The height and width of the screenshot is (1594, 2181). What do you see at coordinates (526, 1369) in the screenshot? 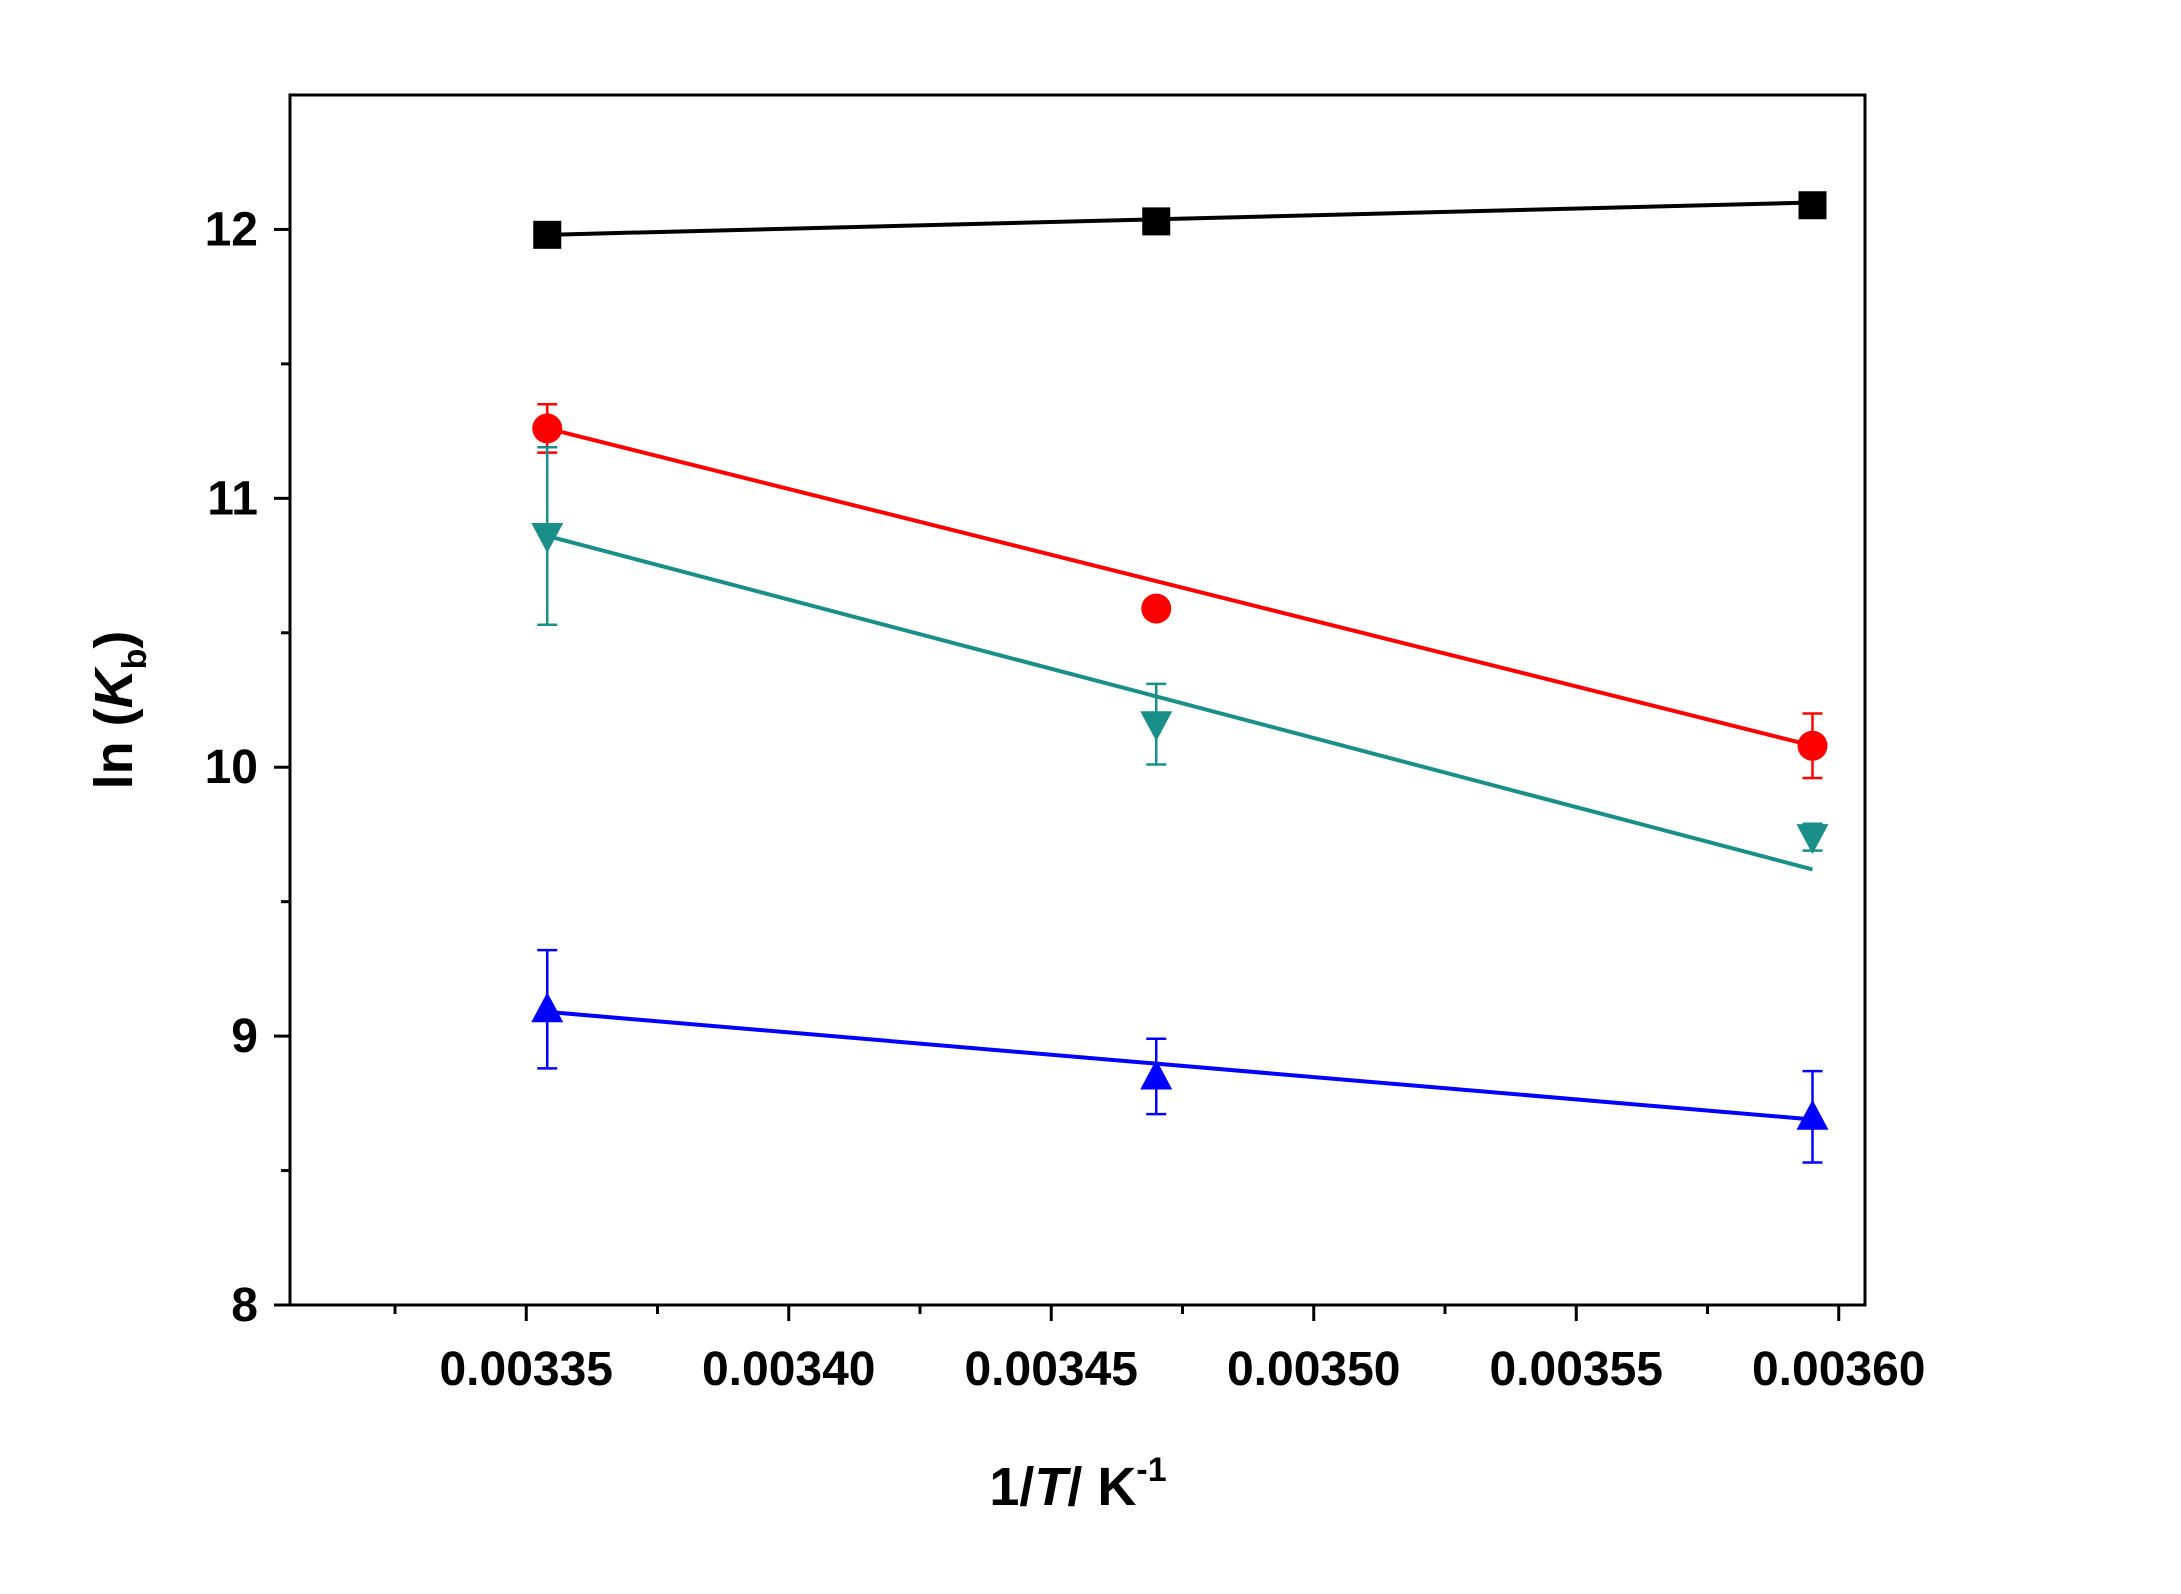
I see `x-tick-label: 0.00335` at bounding box center [526, 1369].